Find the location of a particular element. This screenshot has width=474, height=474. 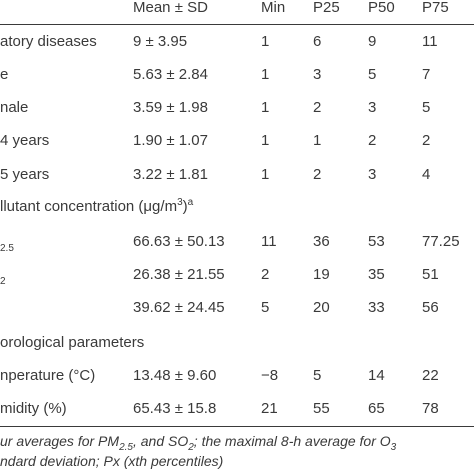

footnote-subscript: 2 is located at coordinates (191, 447).